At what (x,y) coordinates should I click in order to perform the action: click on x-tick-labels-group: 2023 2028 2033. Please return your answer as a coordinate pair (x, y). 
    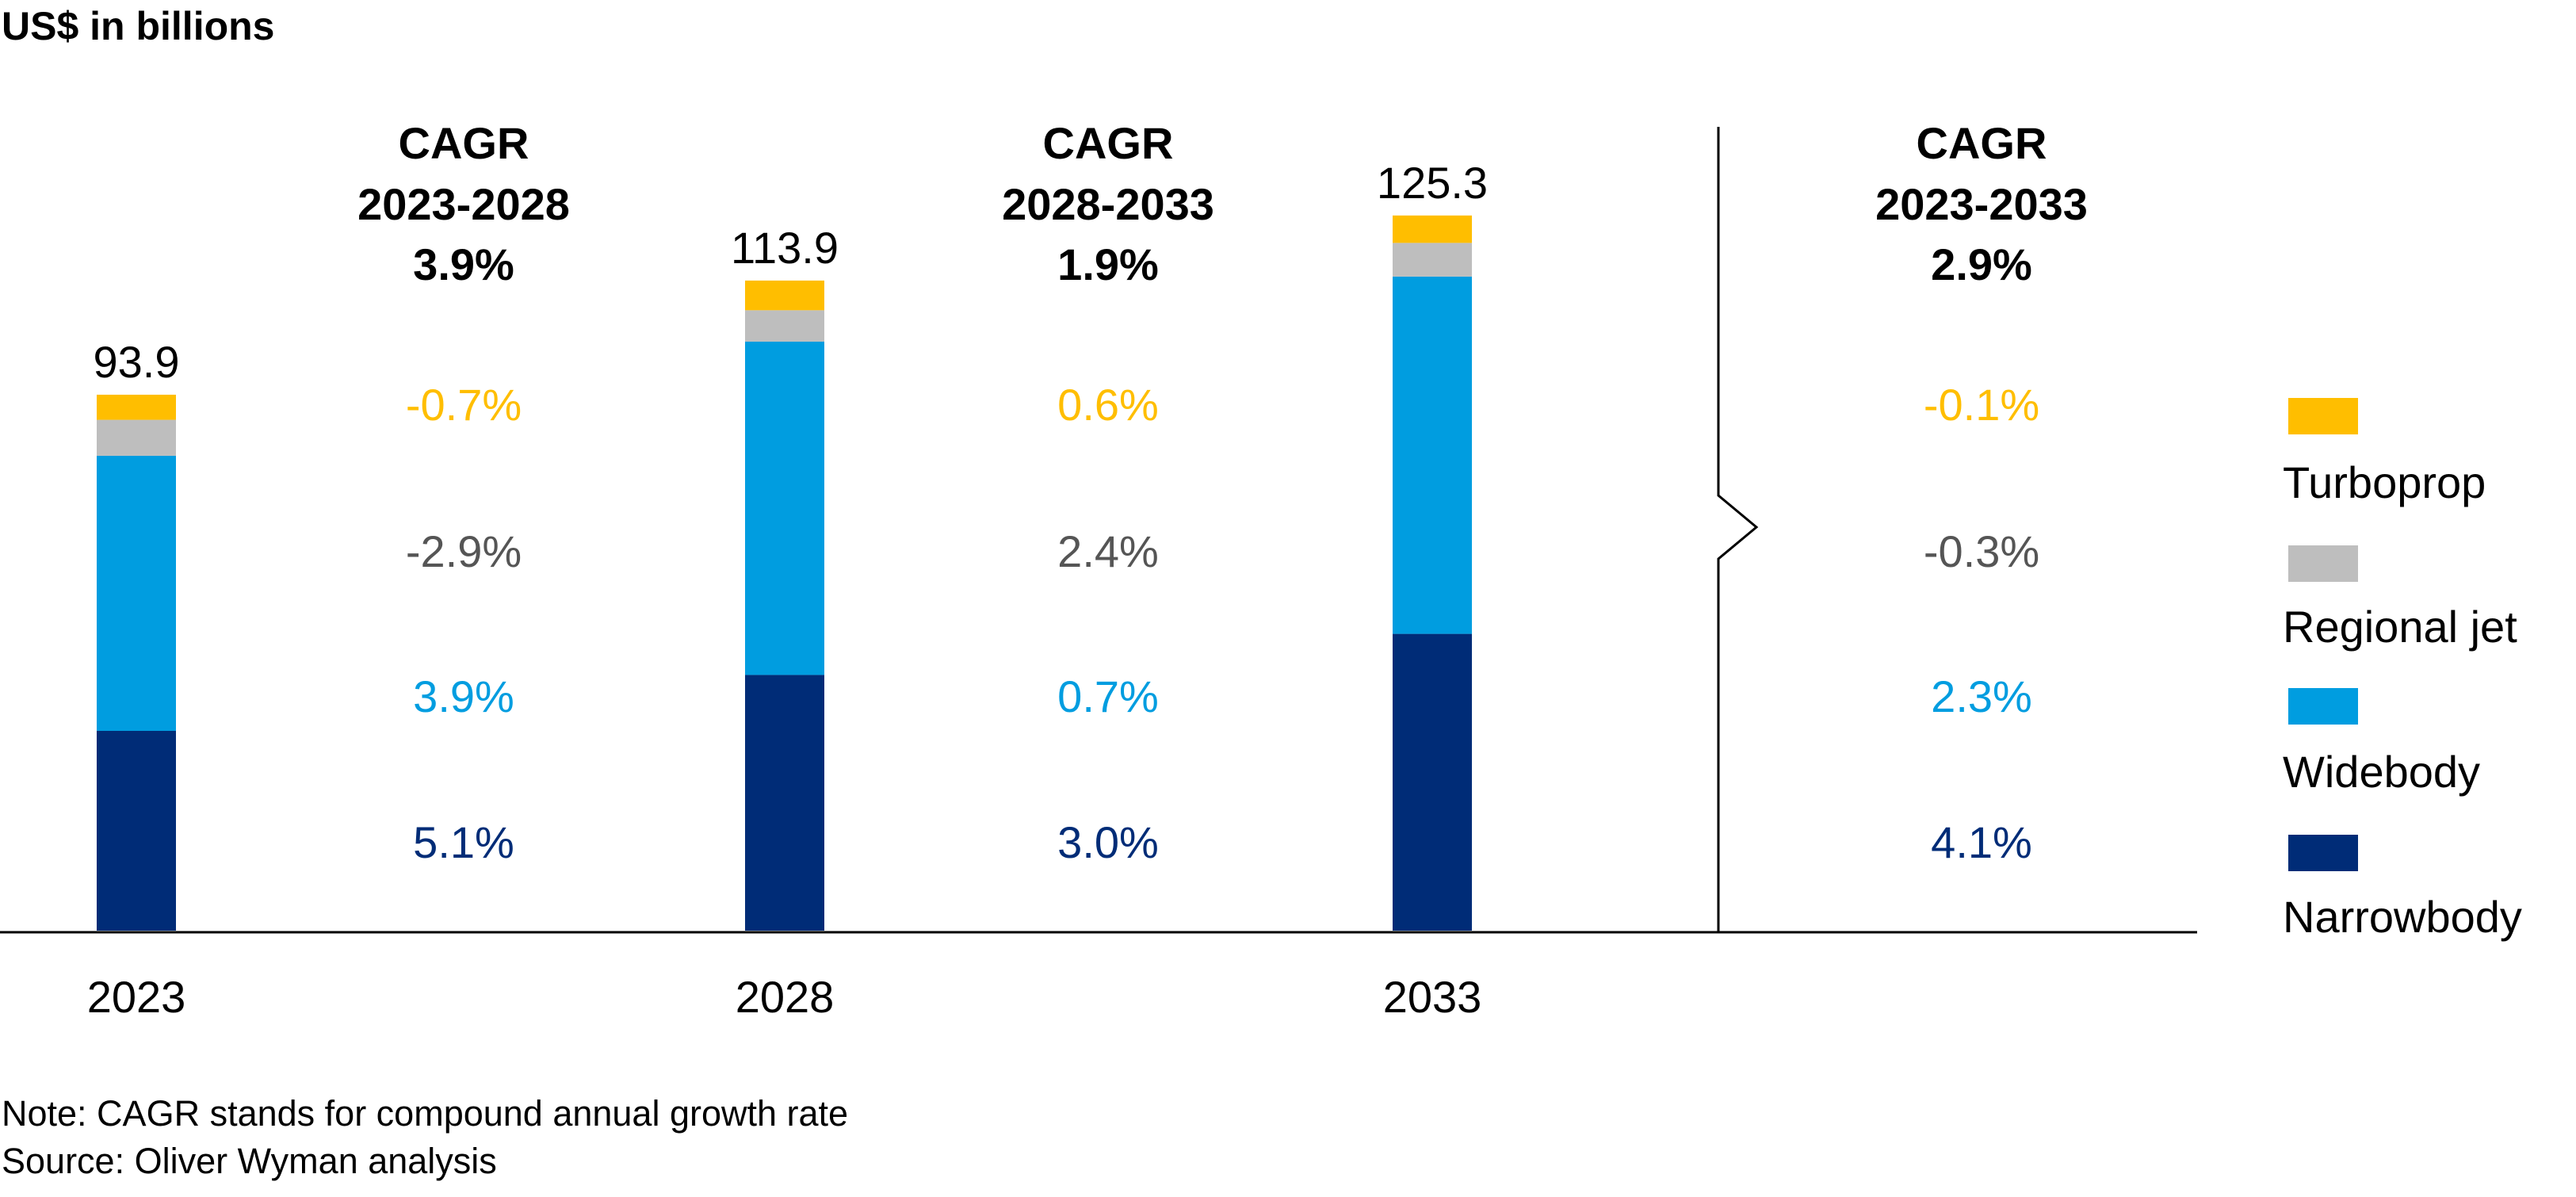
    Looking at the image, I should click on (784, 997).